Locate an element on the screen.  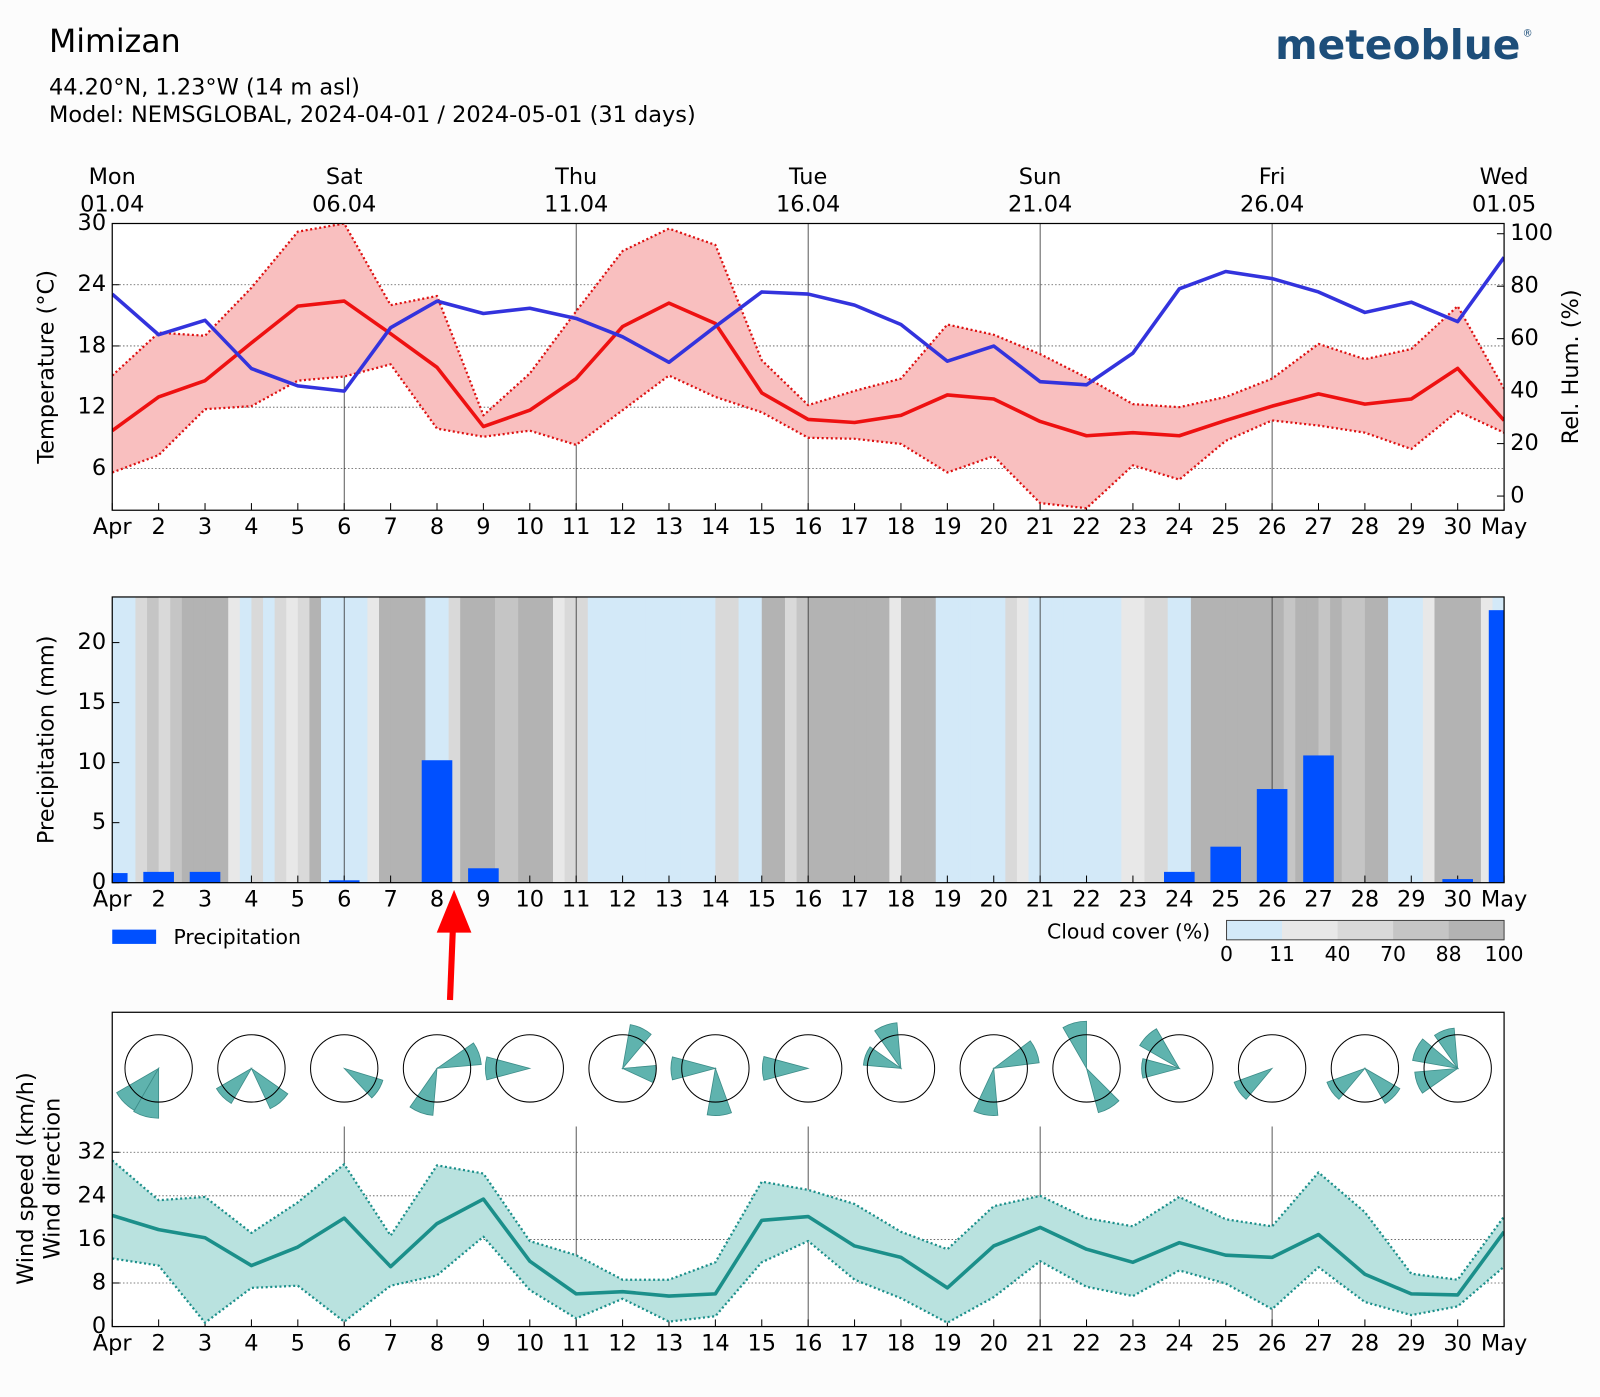
colorbar-tick-label: 88 is located at coordinates (1449, 954).